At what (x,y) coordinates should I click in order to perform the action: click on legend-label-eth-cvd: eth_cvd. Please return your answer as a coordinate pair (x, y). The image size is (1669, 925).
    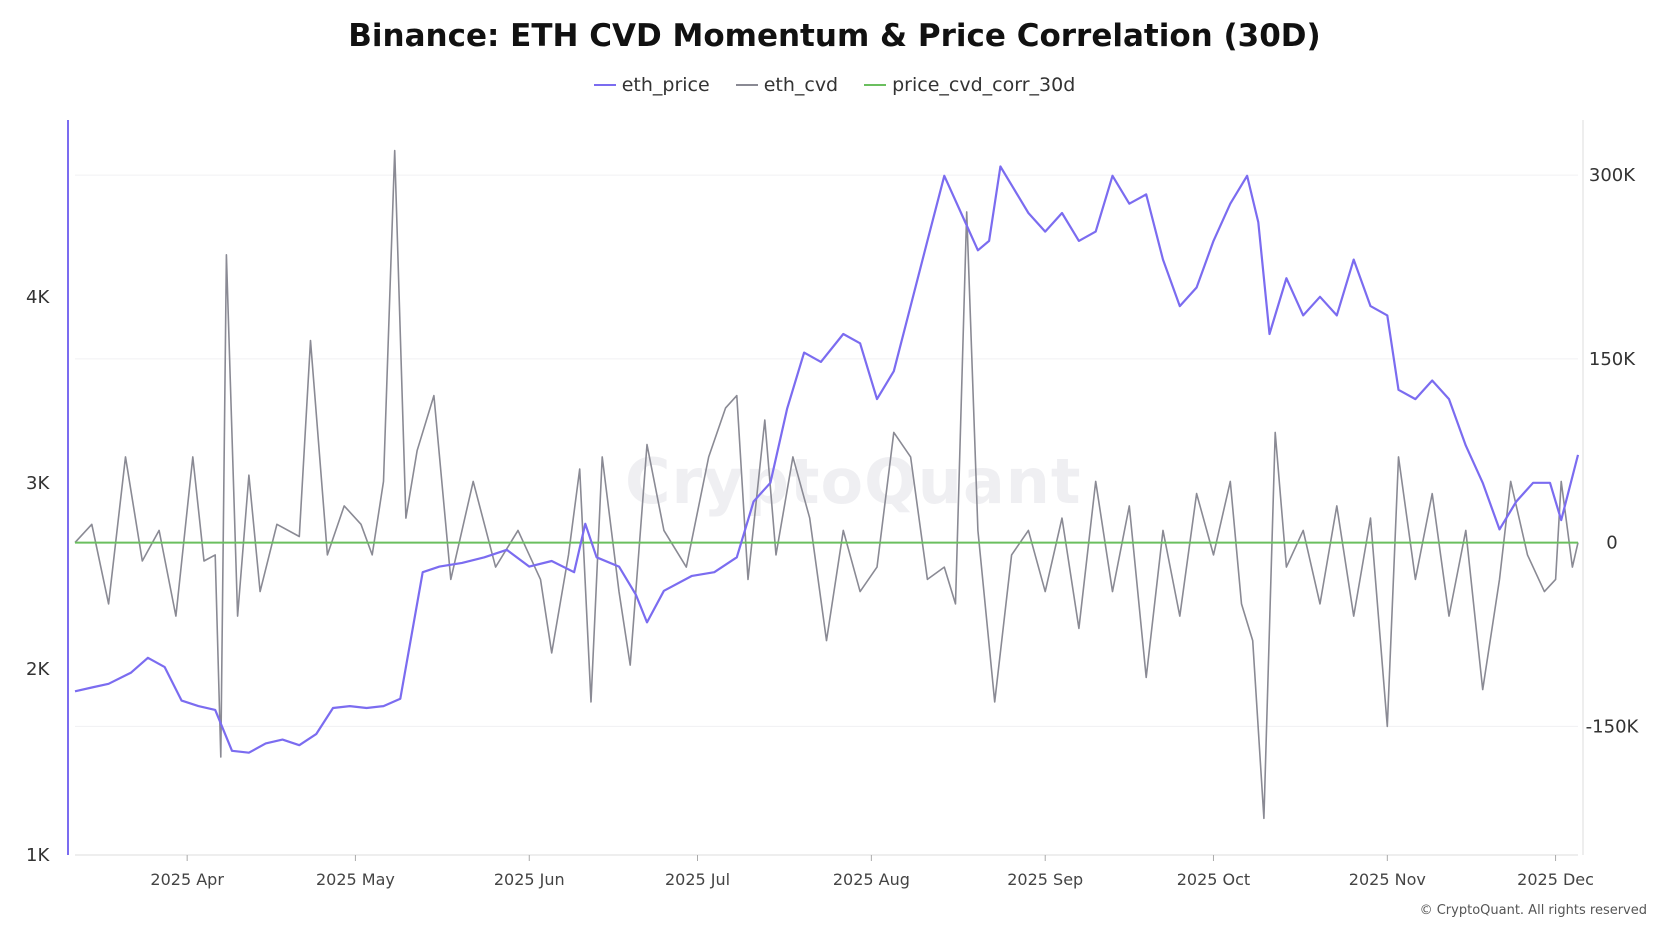
    Looking at the image, I should click on (801, 85).